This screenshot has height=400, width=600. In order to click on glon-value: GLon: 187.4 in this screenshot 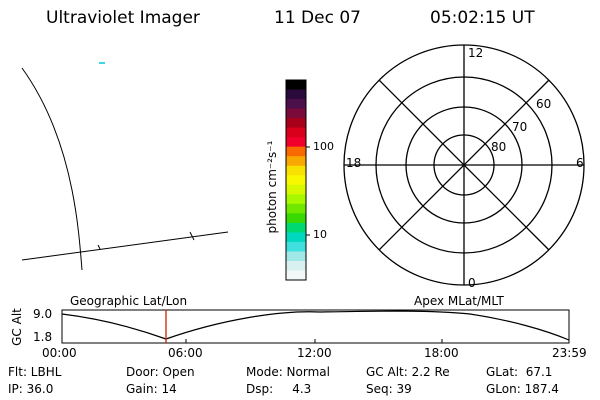, I will do `click(522, 389)`.